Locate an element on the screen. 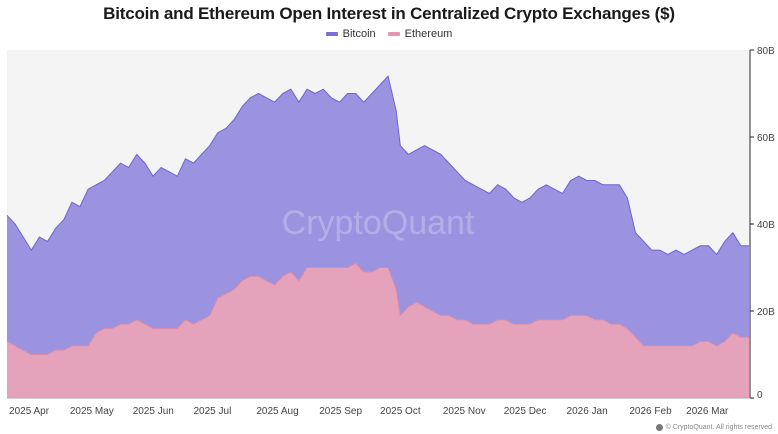 The height and width of the screenshot is (434, 778). watermark-text: CryptoQuant is located at coordinates (378, 223).